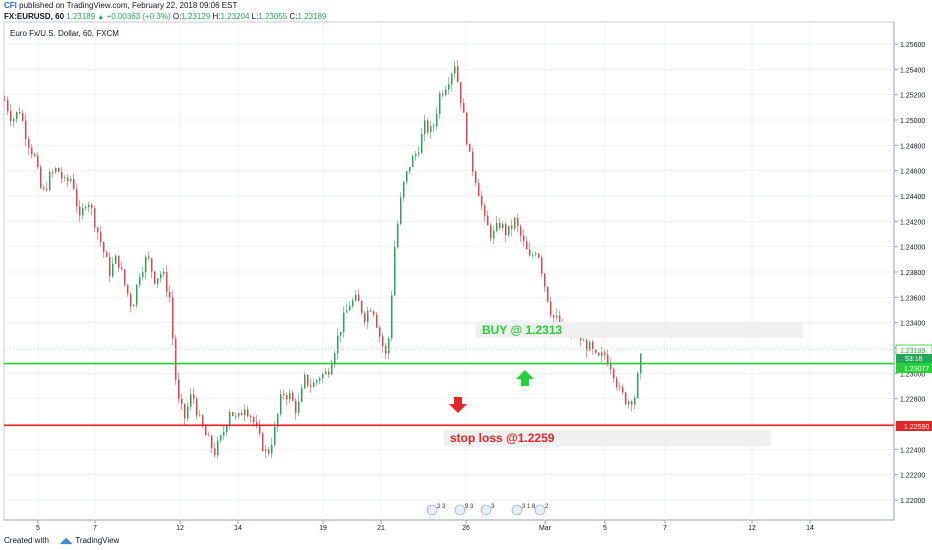  Describe the element at coordinates (464, 510) in the screenshot. I see `economic-event-icon: 9 3` at that location.